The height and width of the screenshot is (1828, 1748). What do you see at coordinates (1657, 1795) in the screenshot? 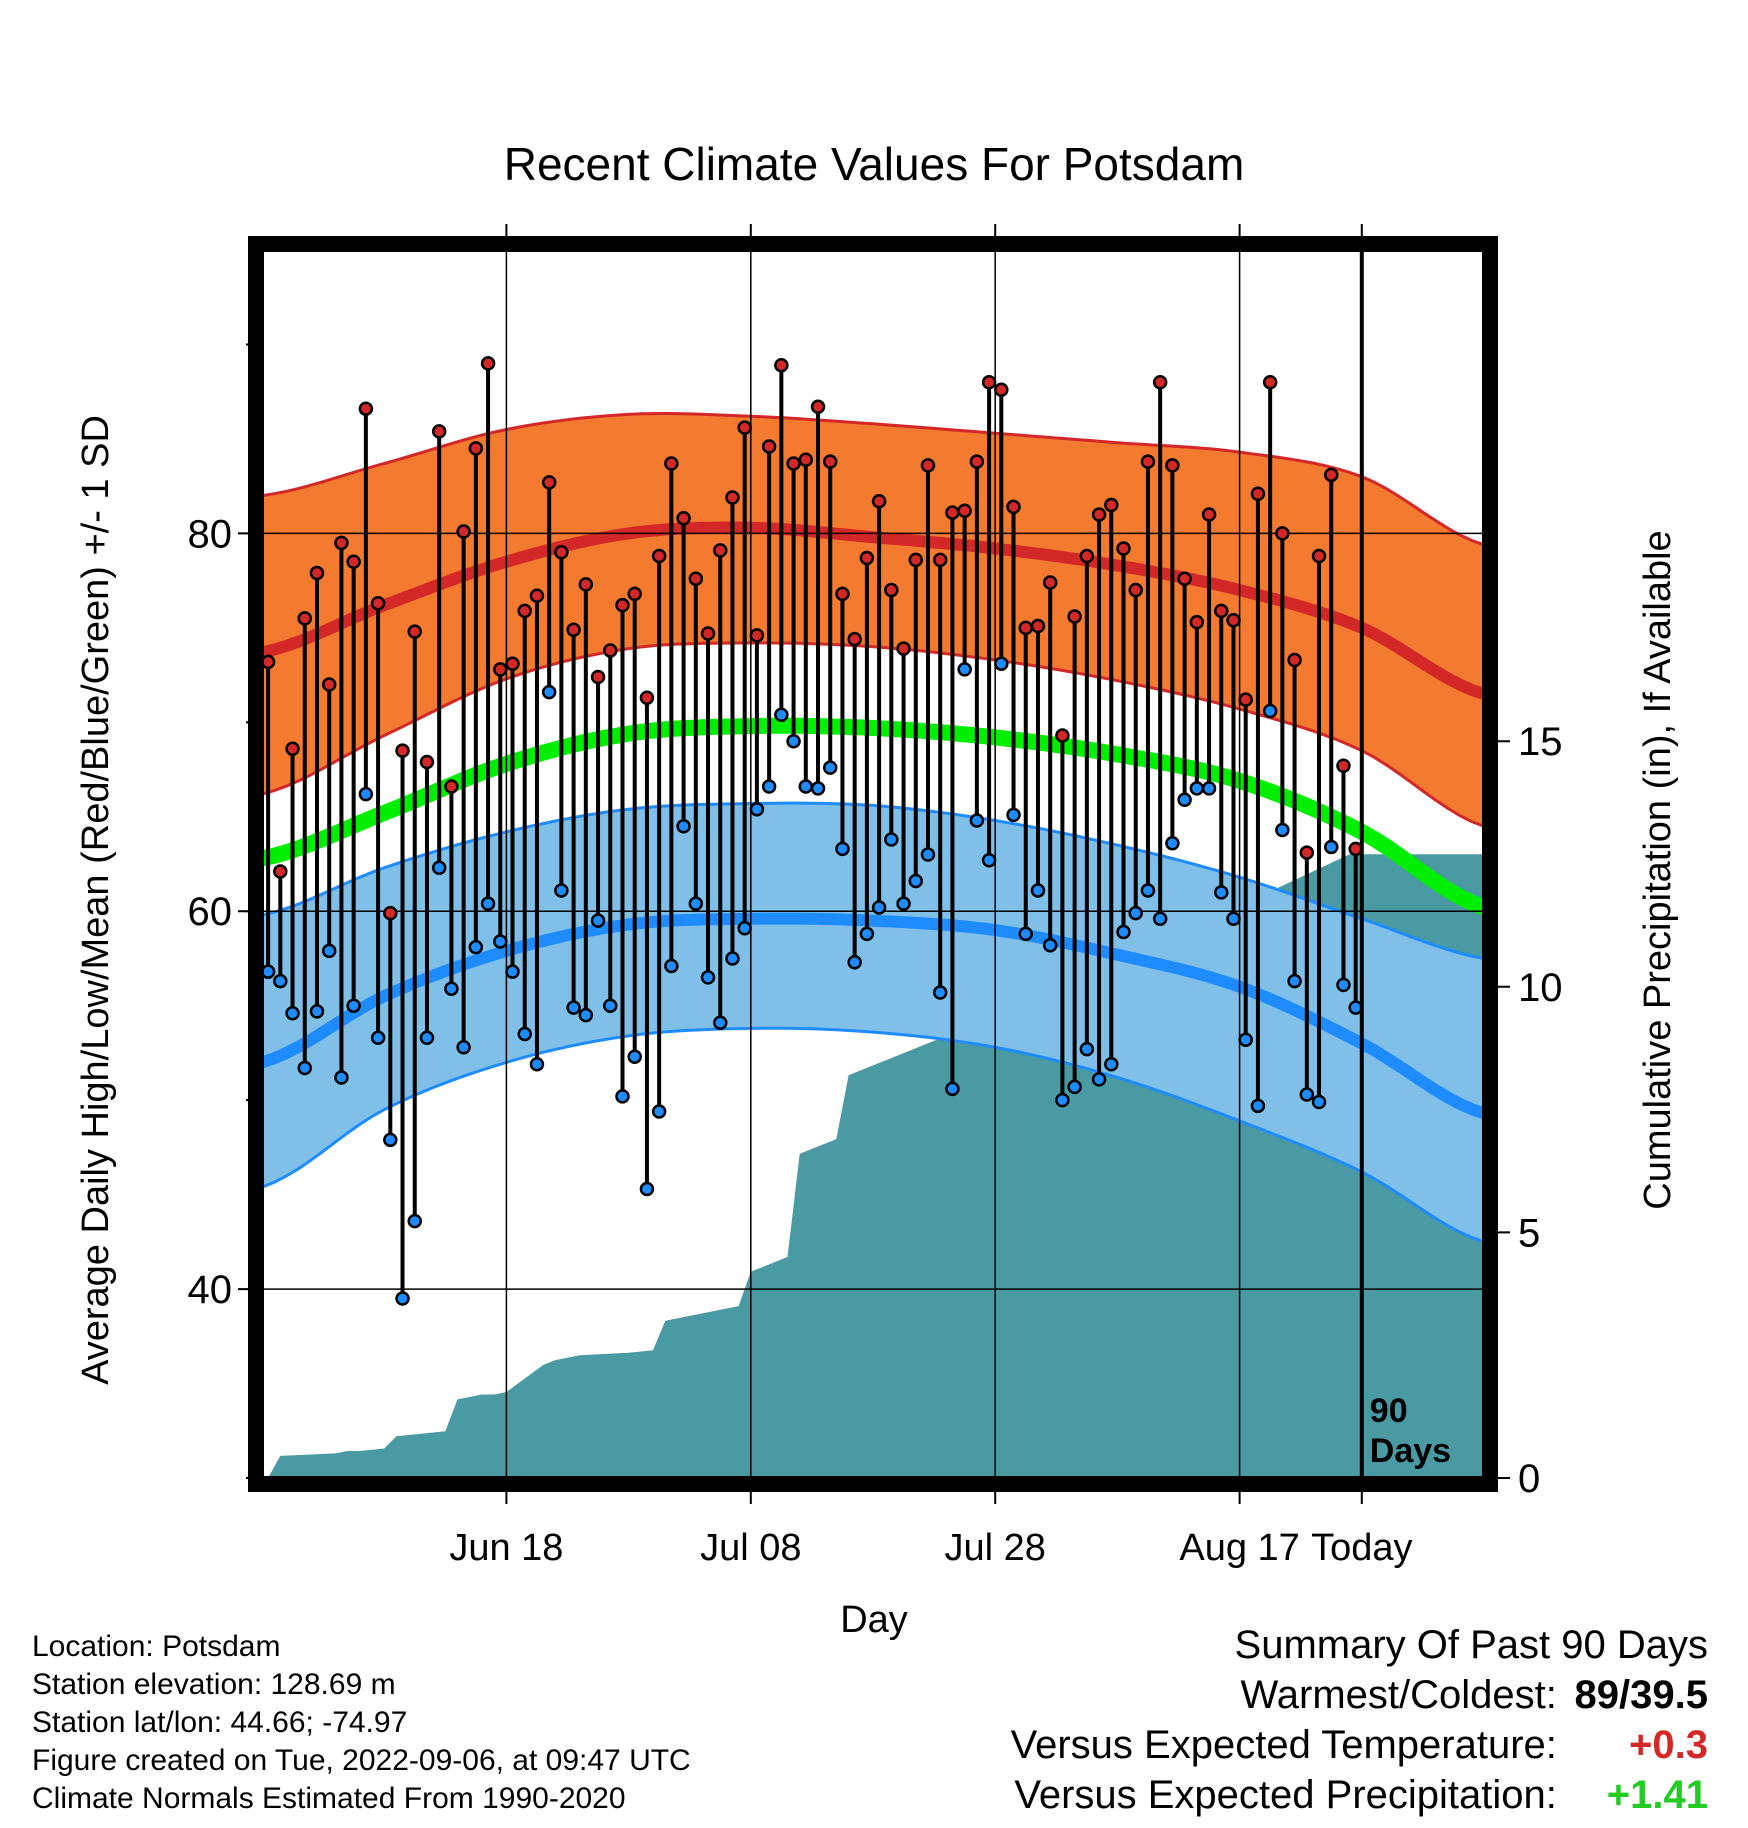
I see `precip-value: +1.41` at bounding box center [1657, 1795].